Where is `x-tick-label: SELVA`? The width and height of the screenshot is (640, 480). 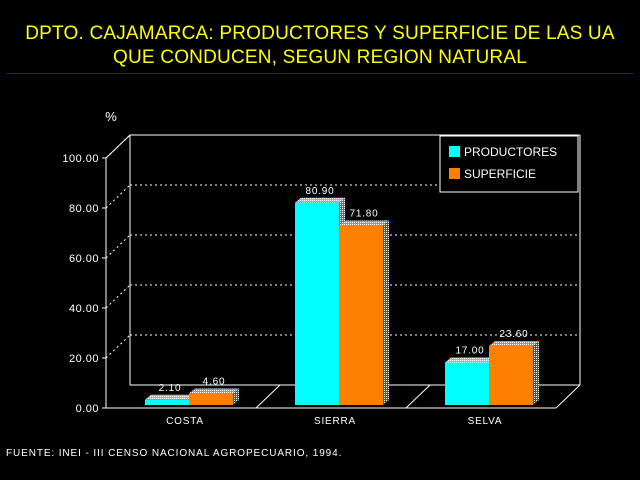 x-tick-label: SELVA is located at coordinates (485, 421).